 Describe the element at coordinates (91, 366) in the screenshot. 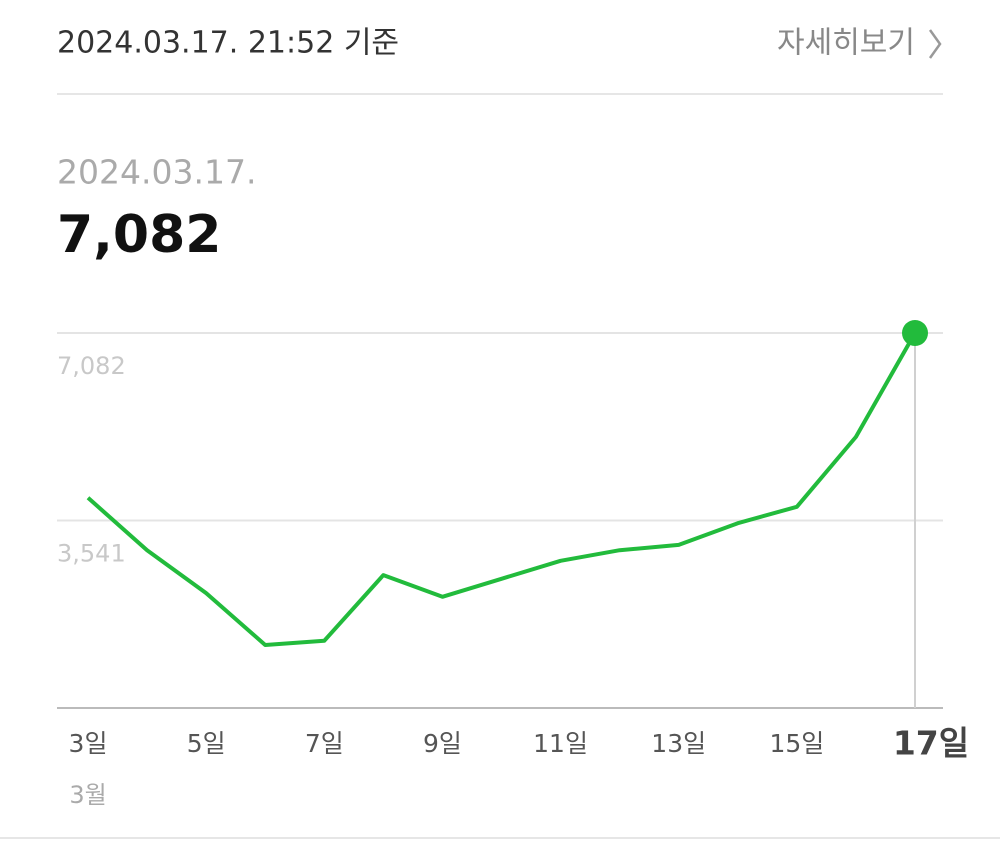

I see `y-tick-label: 7,082` at that location.